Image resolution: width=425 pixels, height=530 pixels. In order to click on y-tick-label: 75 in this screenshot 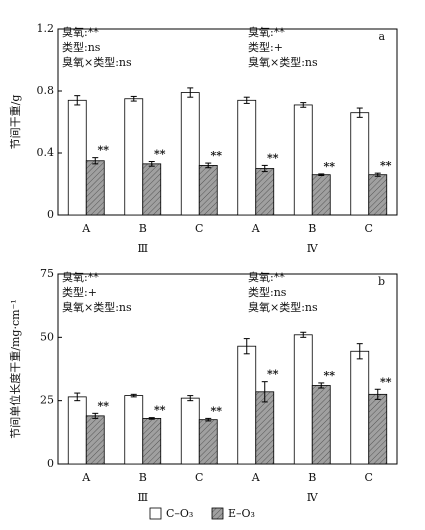, I will do `click(47, 273)`.